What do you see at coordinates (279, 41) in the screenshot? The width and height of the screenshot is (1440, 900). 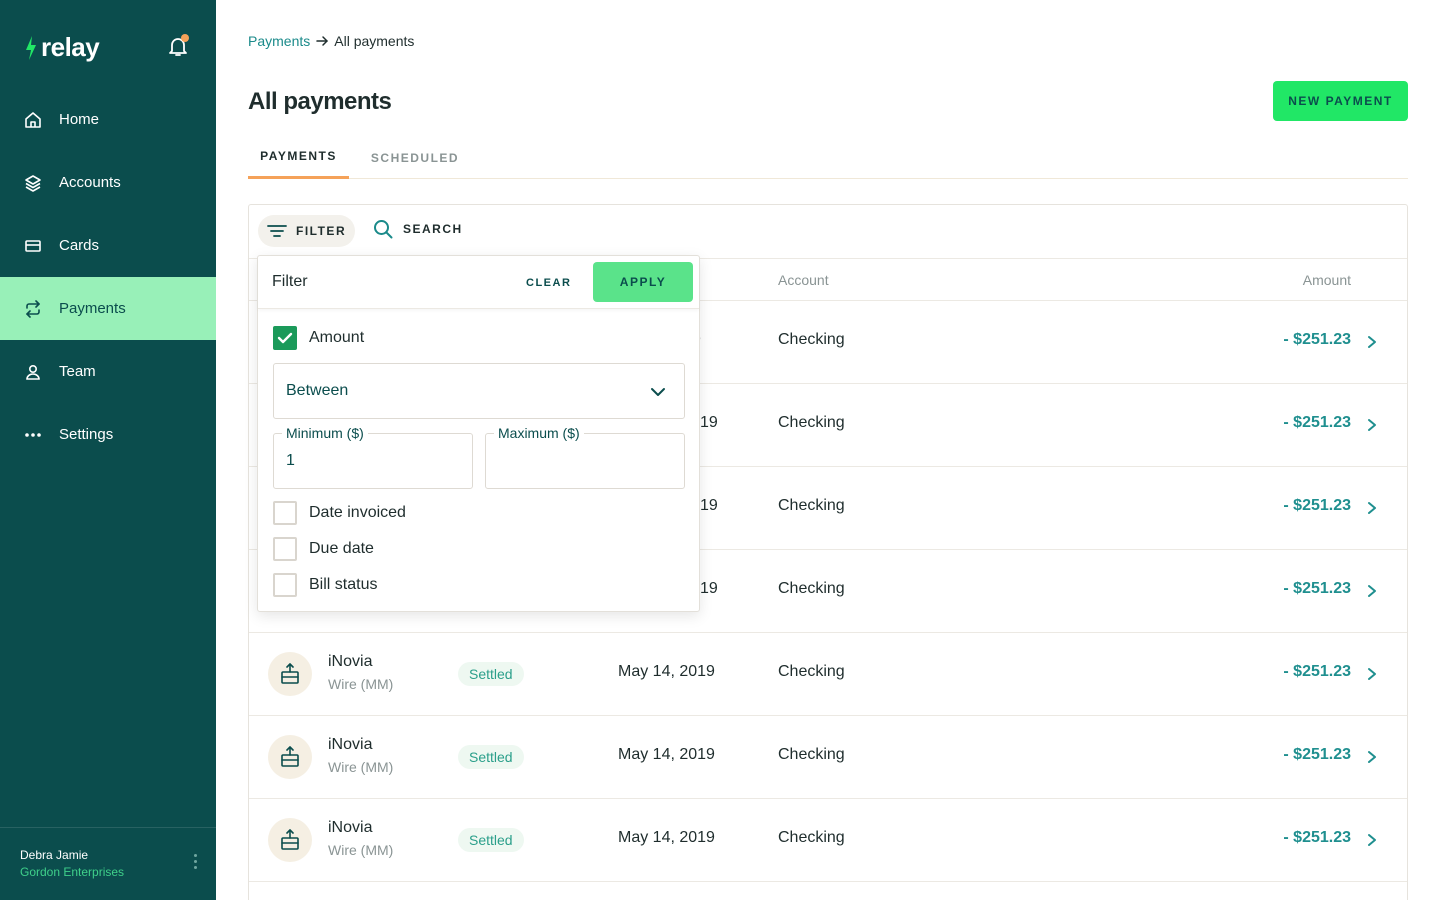 I see `breadcrumb-payments-link: Payments` at bounding box center [279, 41].